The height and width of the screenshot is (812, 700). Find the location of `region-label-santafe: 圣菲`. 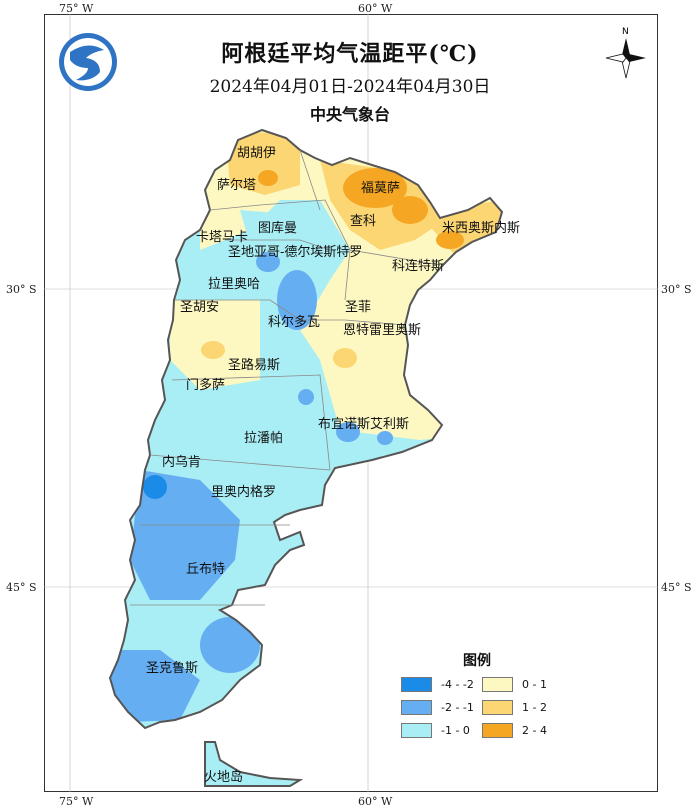

region-label-santafe: 圣菲 is located at coordinates (358, 307).